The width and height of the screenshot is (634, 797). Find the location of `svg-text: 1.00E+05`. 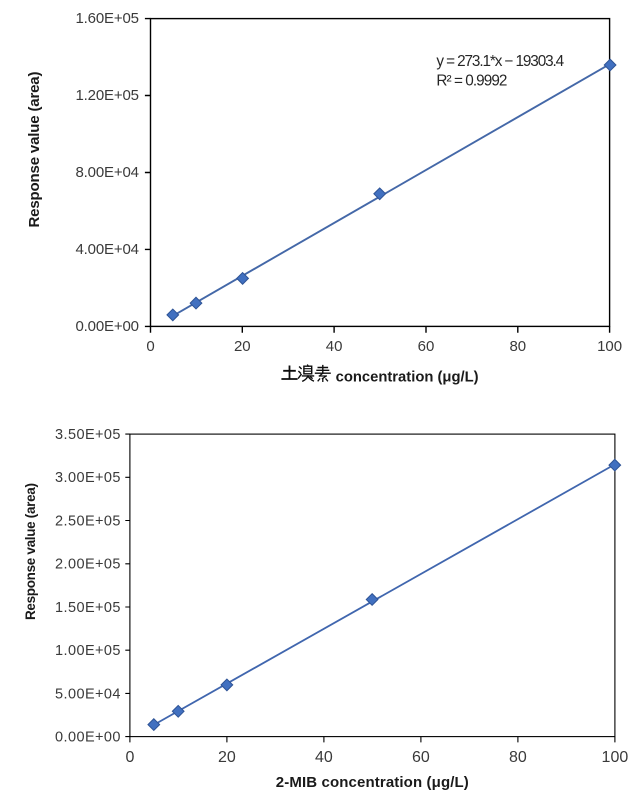

svg-text: 1.00E+05 is located at coordinates (88, 651).